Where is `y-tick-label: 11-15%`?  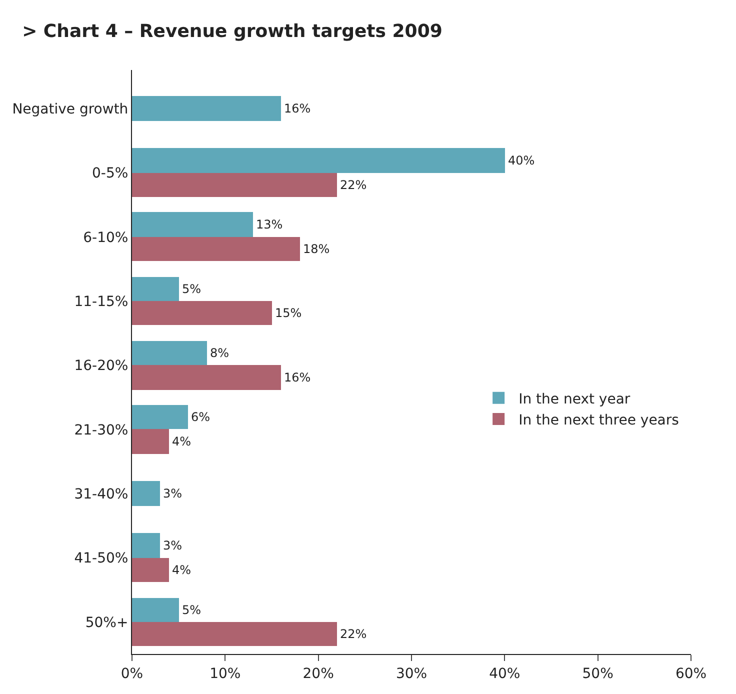 y-tick-label: 11-15% is located at coordinates (101, 302).